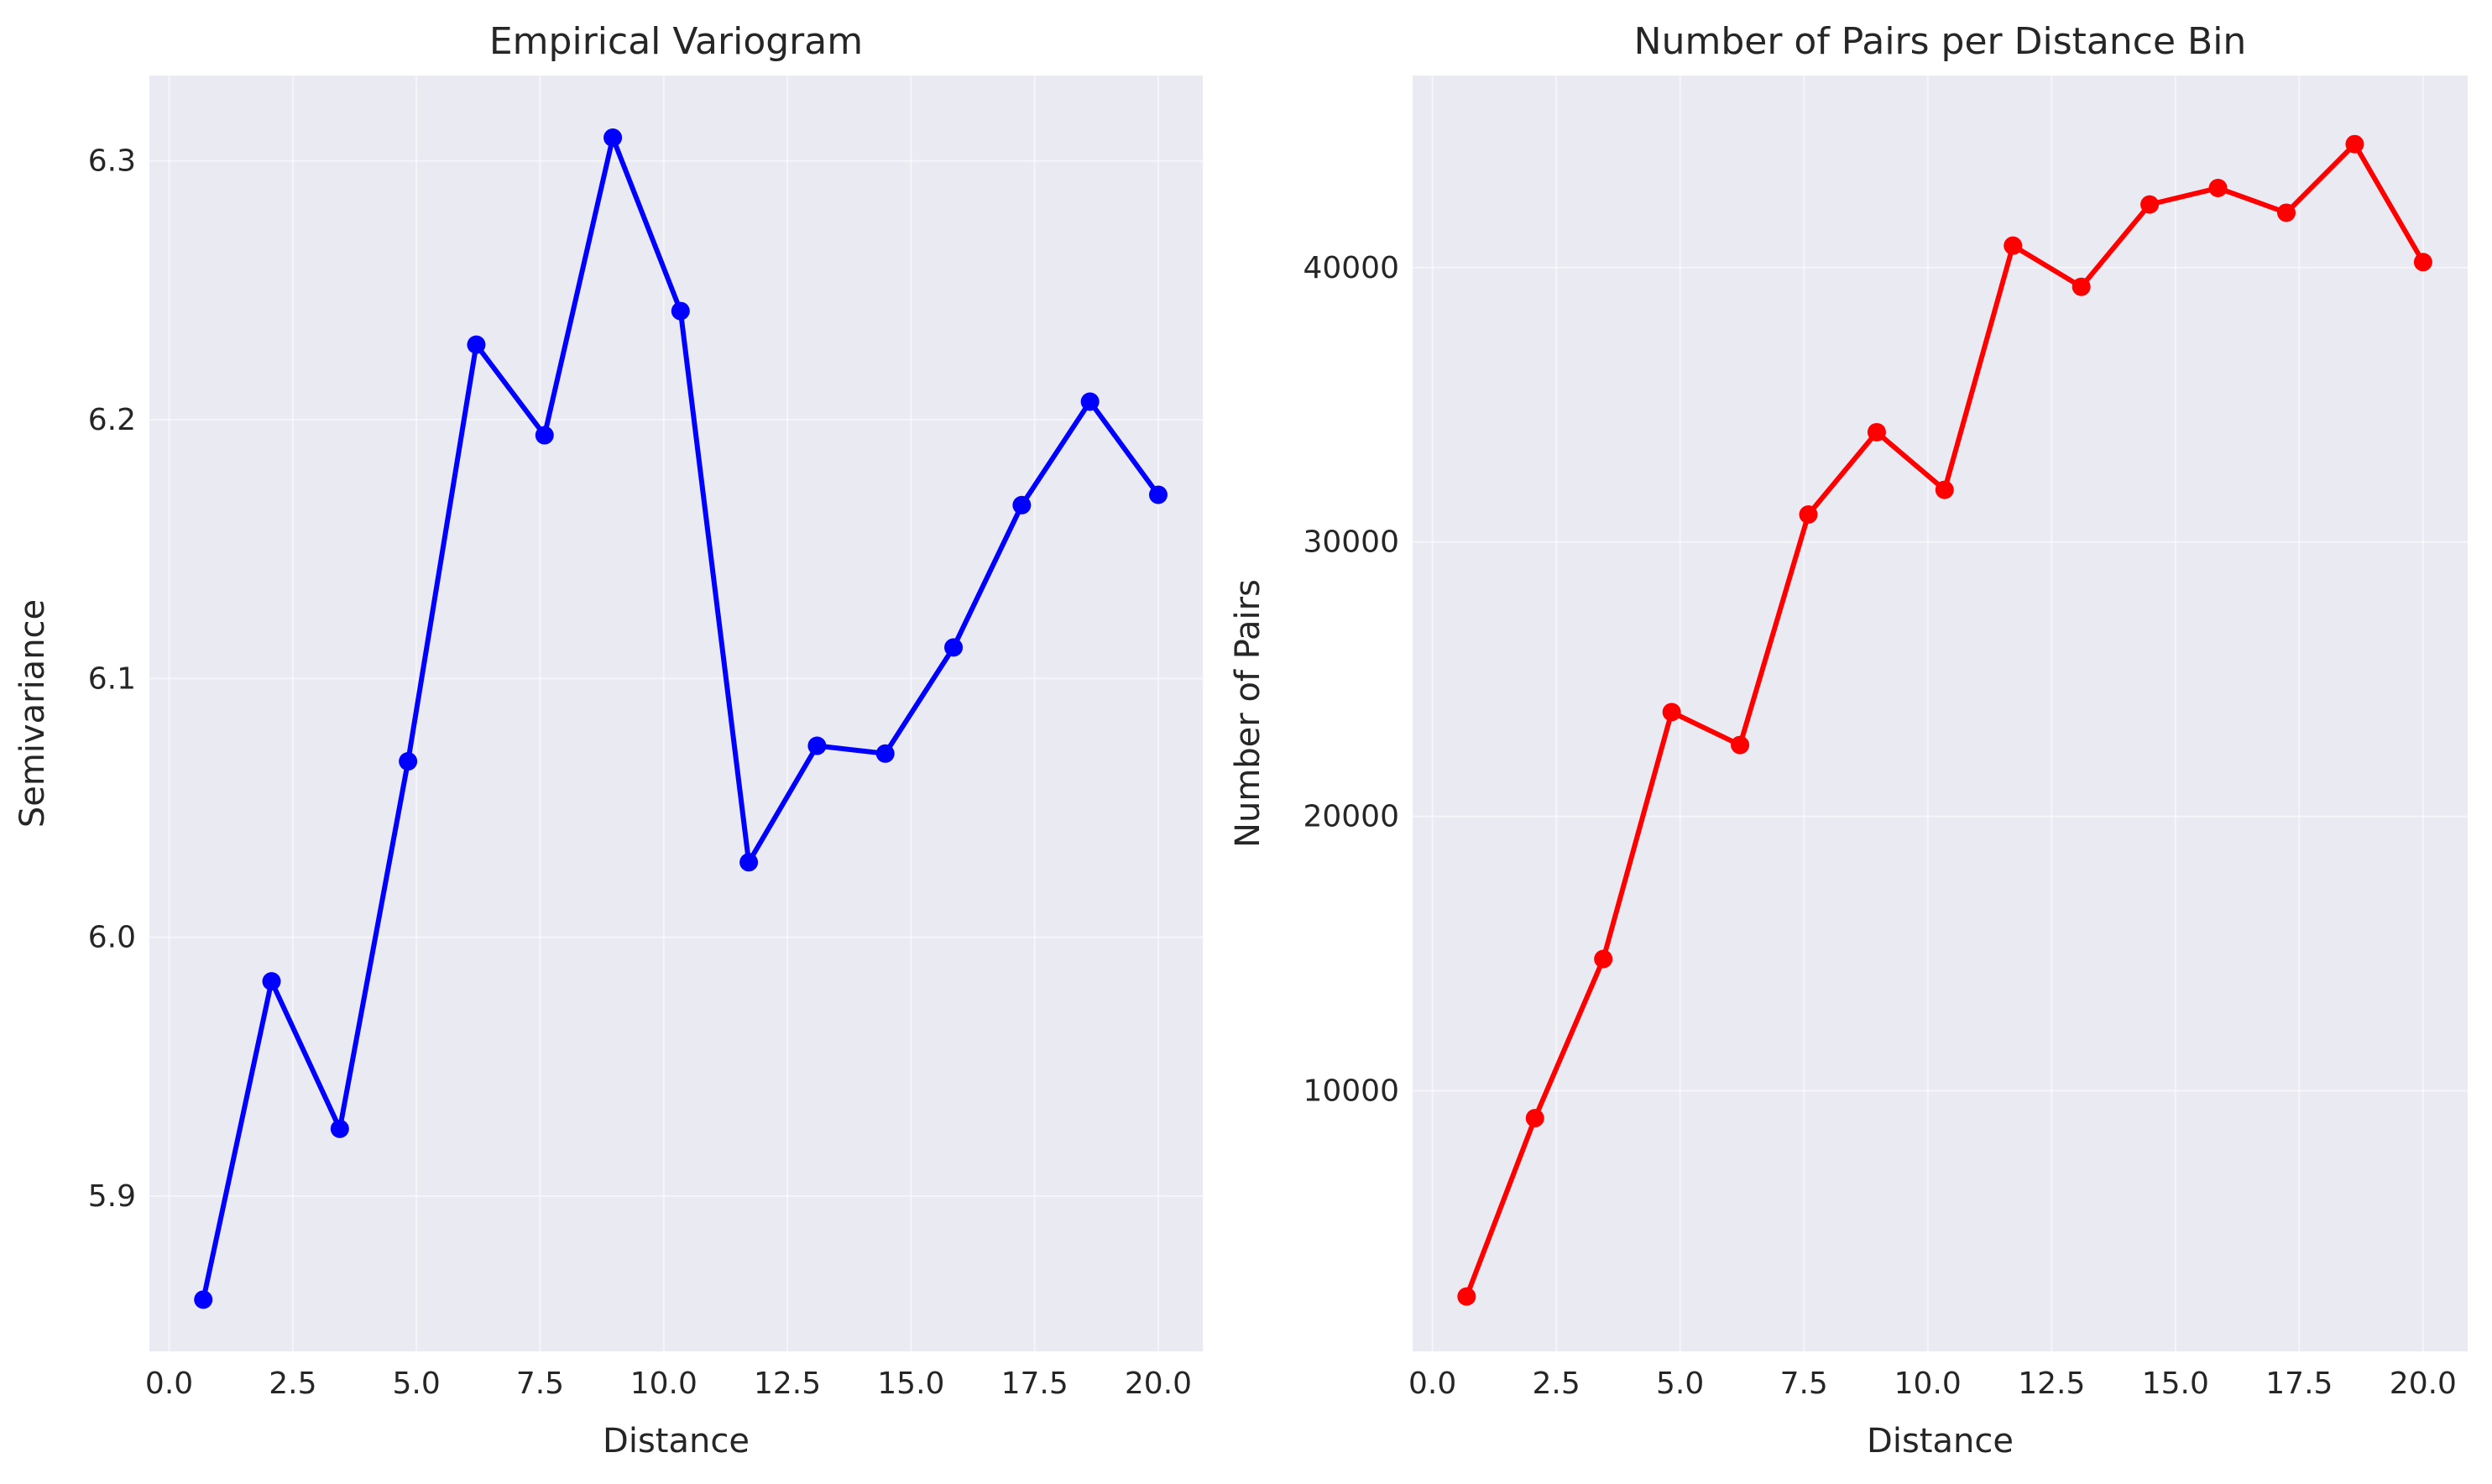 Image resolution: width=2492 pixels, height=1484 pixels. Describe the element at coordinates (112, 1196) in the screenshot. I see `y-tick-label: 5.9` at that location.